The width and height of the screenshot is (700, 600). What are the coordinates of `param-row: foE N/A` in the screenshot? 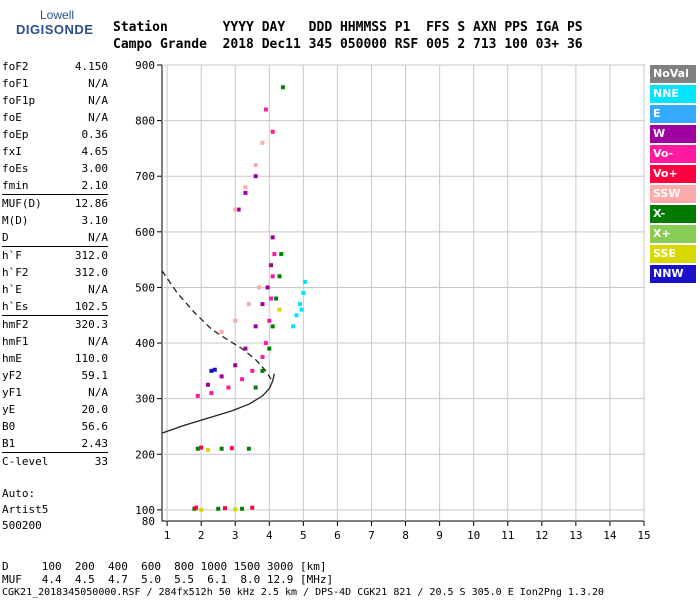 It's located at (55, 117).